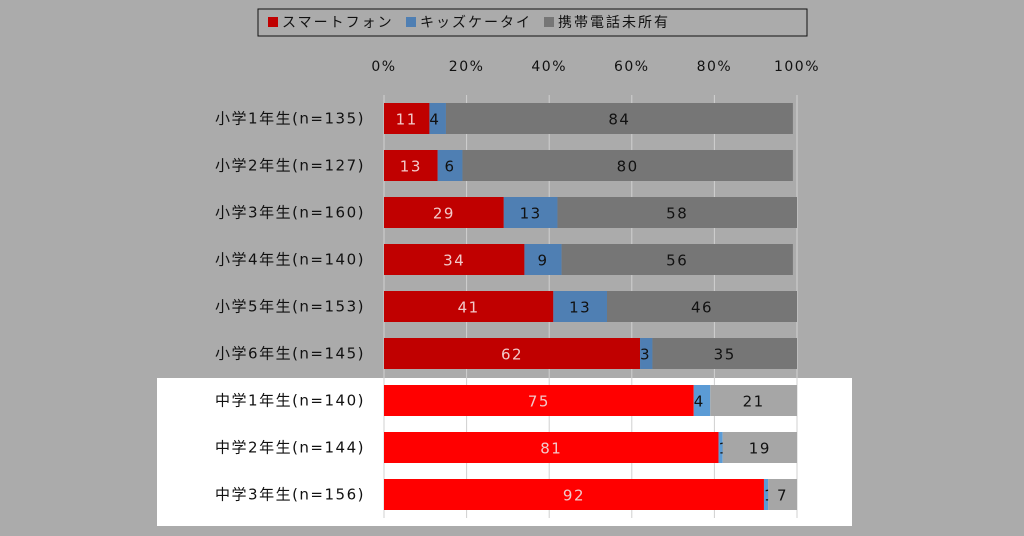 This screenshot has height=536, width=1024. I want to click on data-label: 75, so click(539, 402).